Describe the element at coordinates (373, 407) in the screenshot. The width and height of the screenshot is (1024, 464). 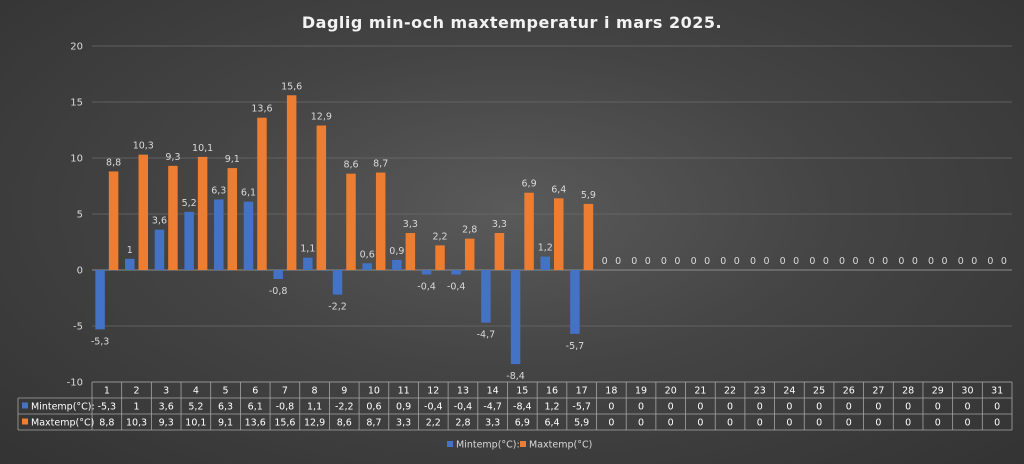
I see `table-cell: 0,6` at that location.